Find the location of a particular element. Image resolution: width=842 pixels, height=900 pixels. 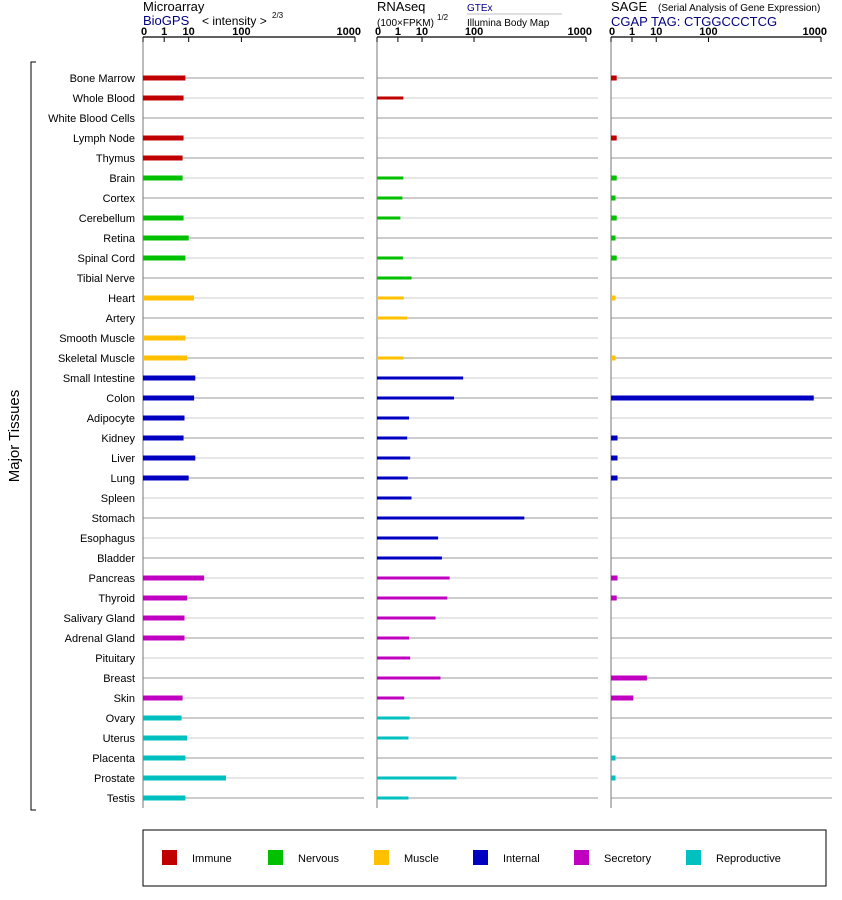

legend-swatch-internal is located at coordinates (480, 857).